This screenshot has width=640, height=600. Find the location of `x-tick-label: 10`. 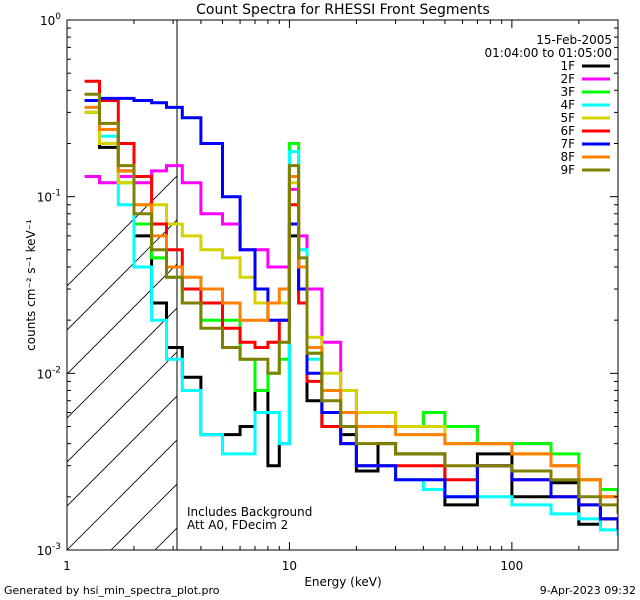

x-tick-label: 10 is located at coordinates (289, 566).